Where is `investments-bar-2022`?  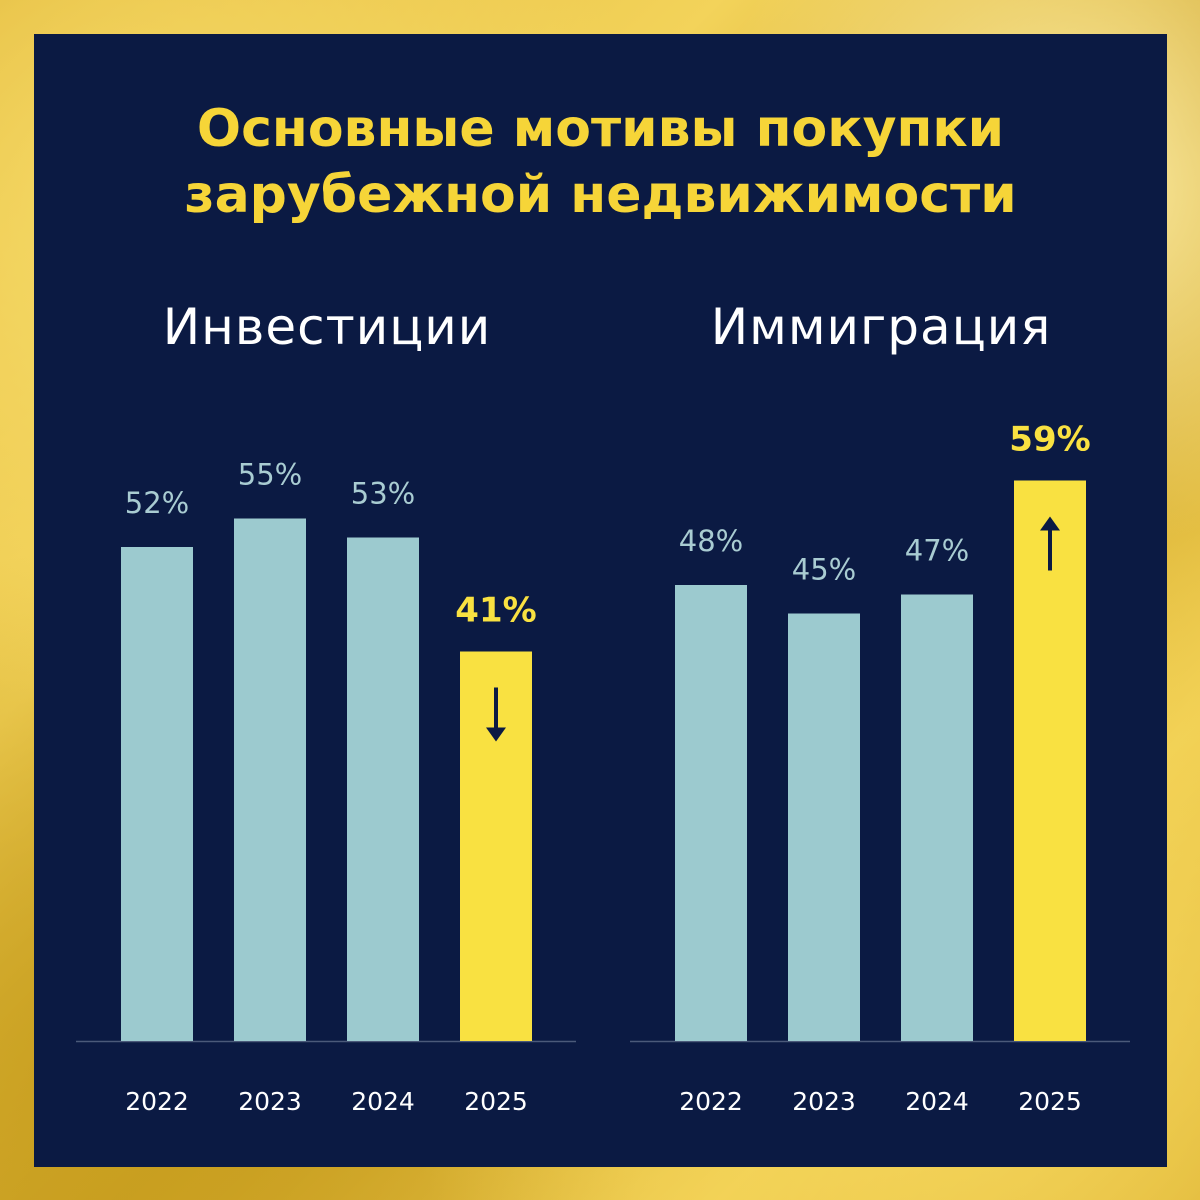
investments-bar-2022 is located at coordinates (157, 794).